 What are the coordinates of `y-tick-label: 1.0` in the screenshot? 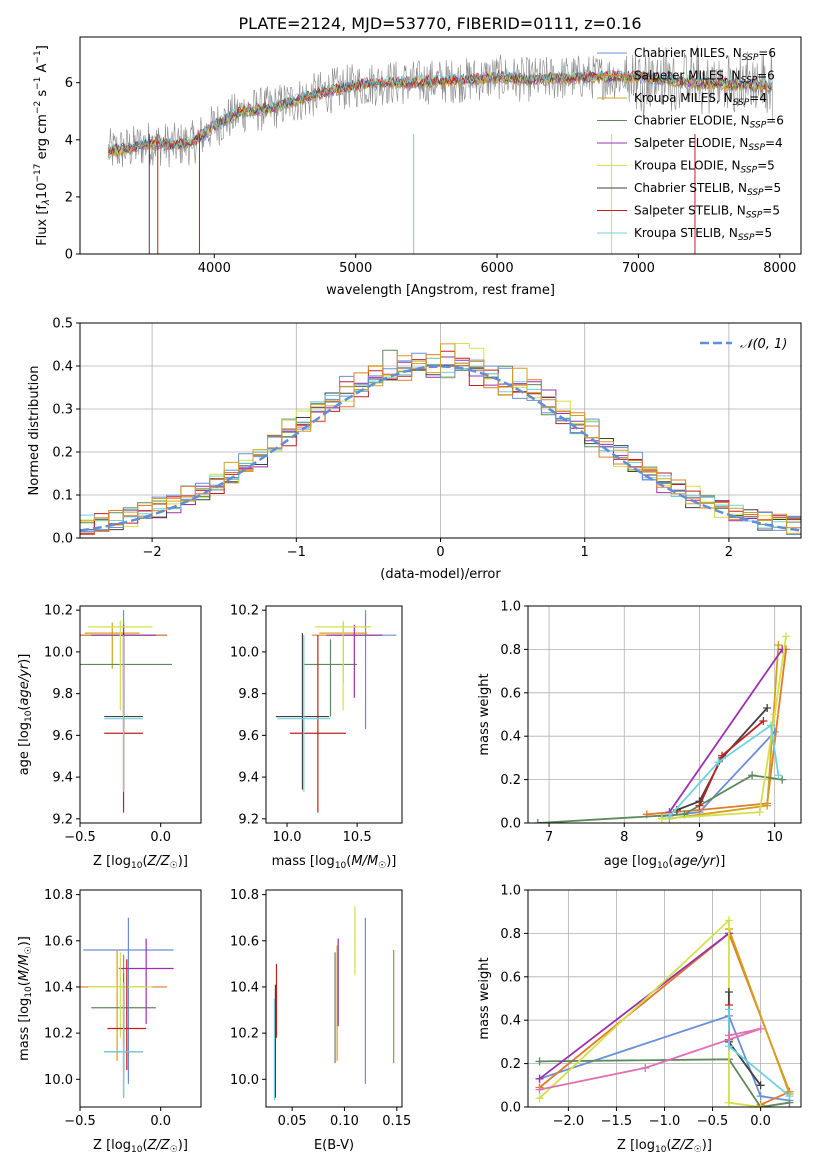 It's located at (510, 891).